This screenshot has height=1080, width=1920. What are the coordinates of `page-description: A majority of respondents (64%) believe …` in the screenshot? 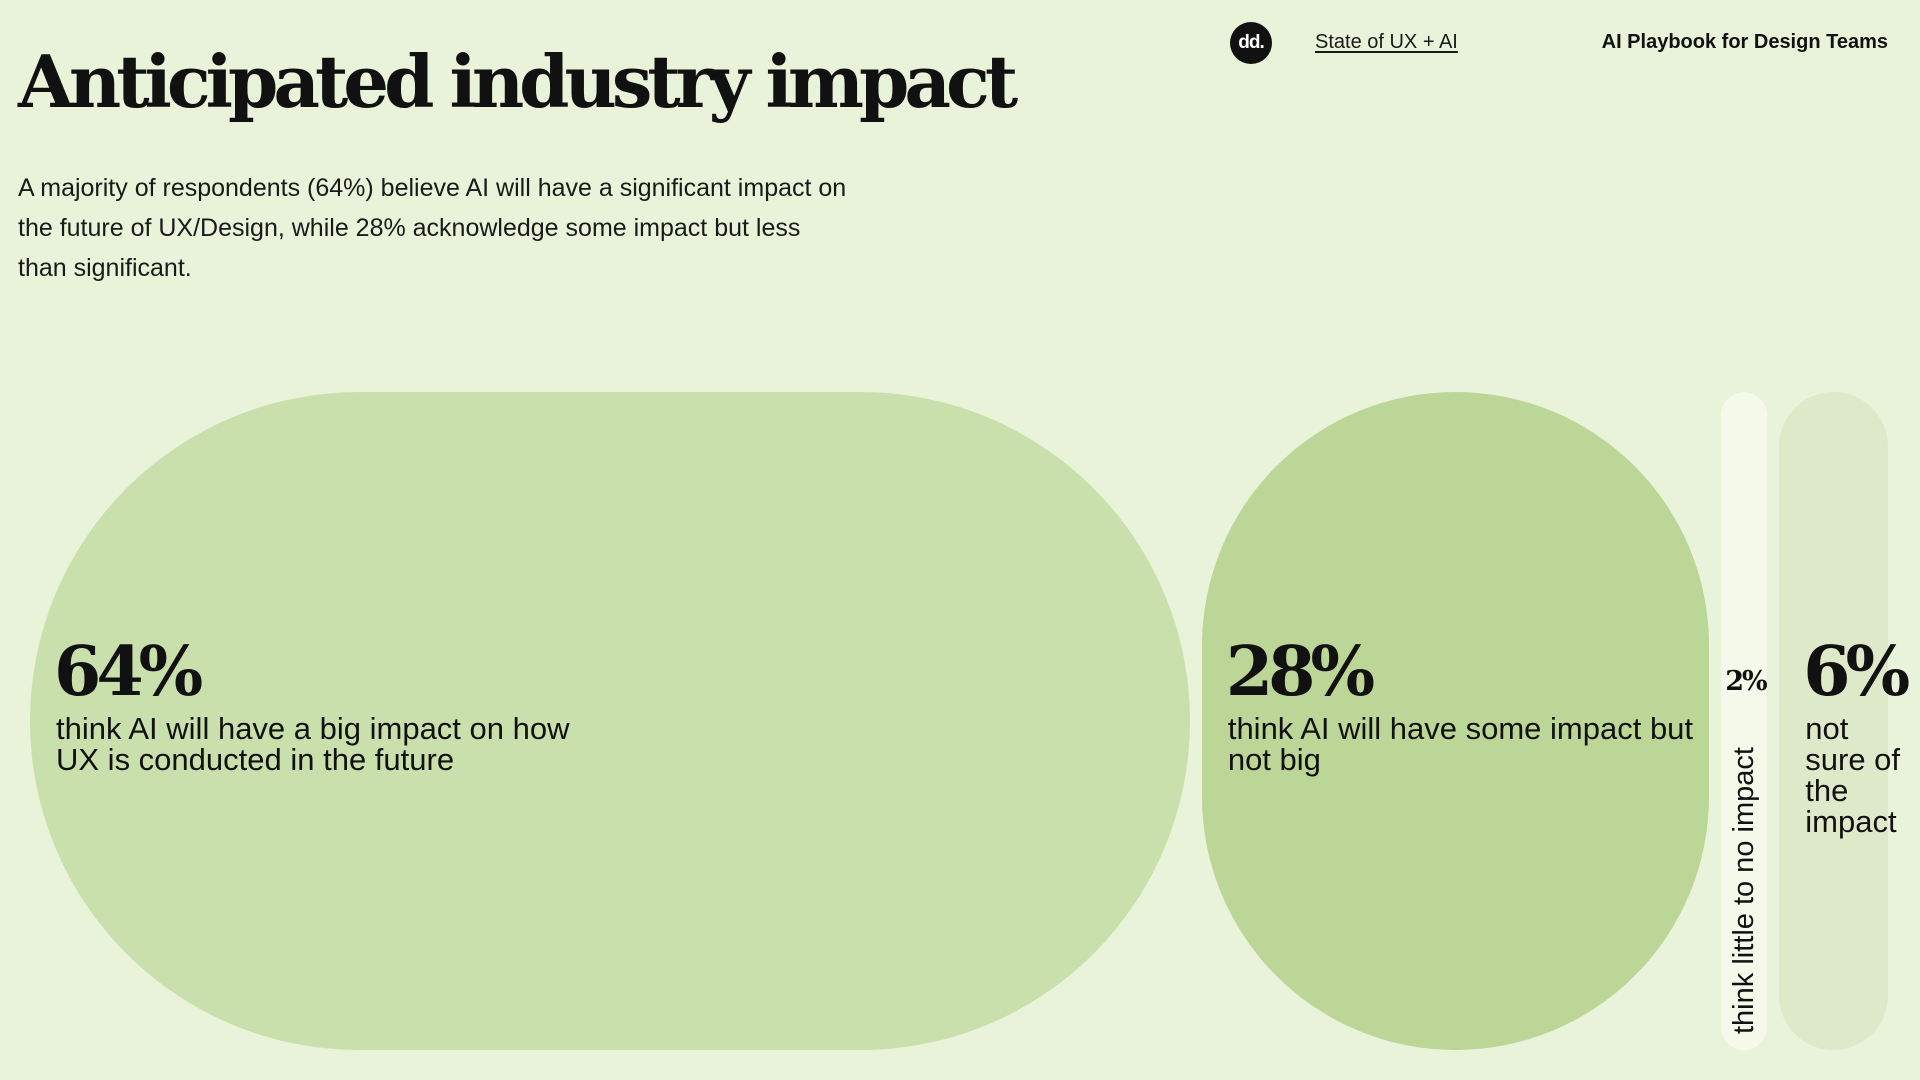 It's located at (432, 228).